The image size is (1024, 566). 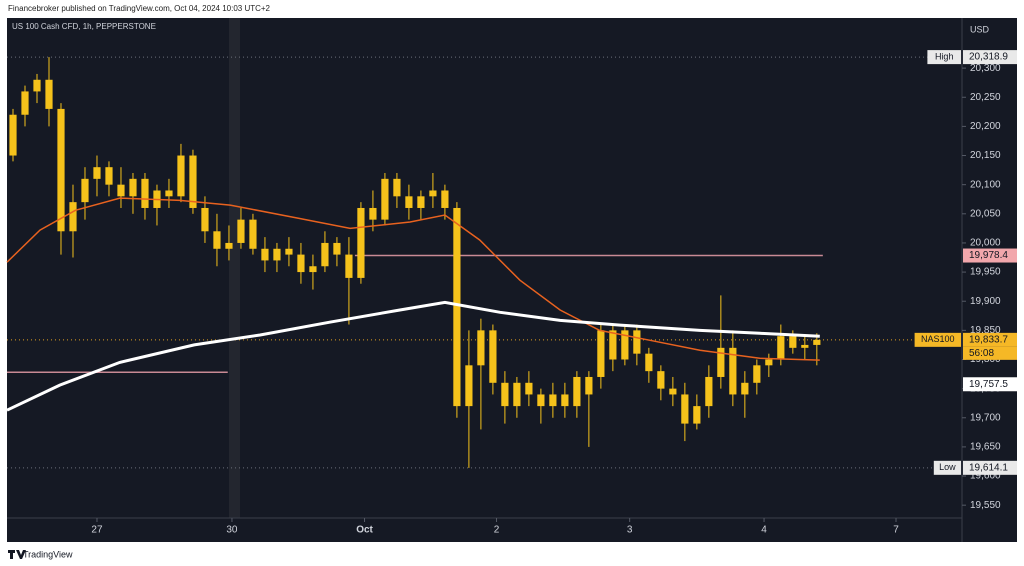 I want to click on y-tick-label: 19,600, so click(x=985, y=476).